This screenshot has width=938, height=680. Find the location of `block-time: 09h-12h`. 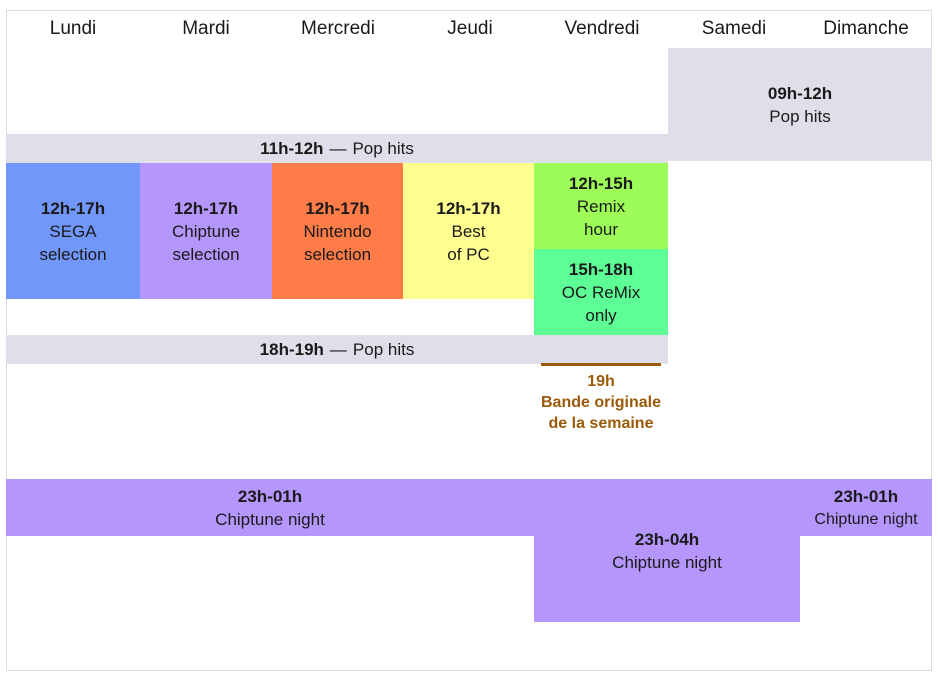

block-time: 09h-12h is located at coordinates (800, 93).